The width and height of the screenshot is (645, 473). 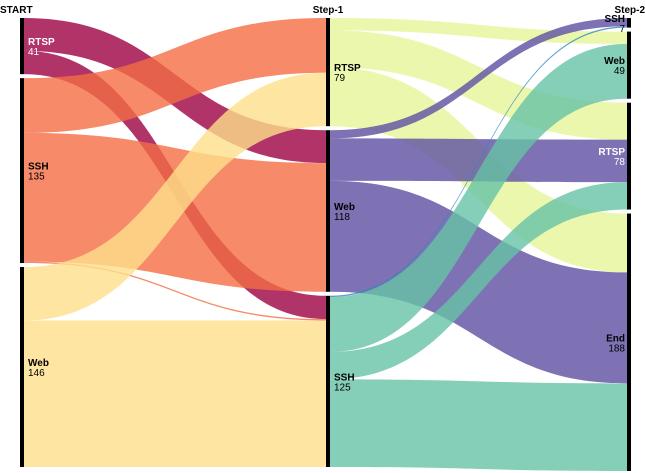 I want to click on node-value-s1_ssh: 125, so click(x=342, y=387).